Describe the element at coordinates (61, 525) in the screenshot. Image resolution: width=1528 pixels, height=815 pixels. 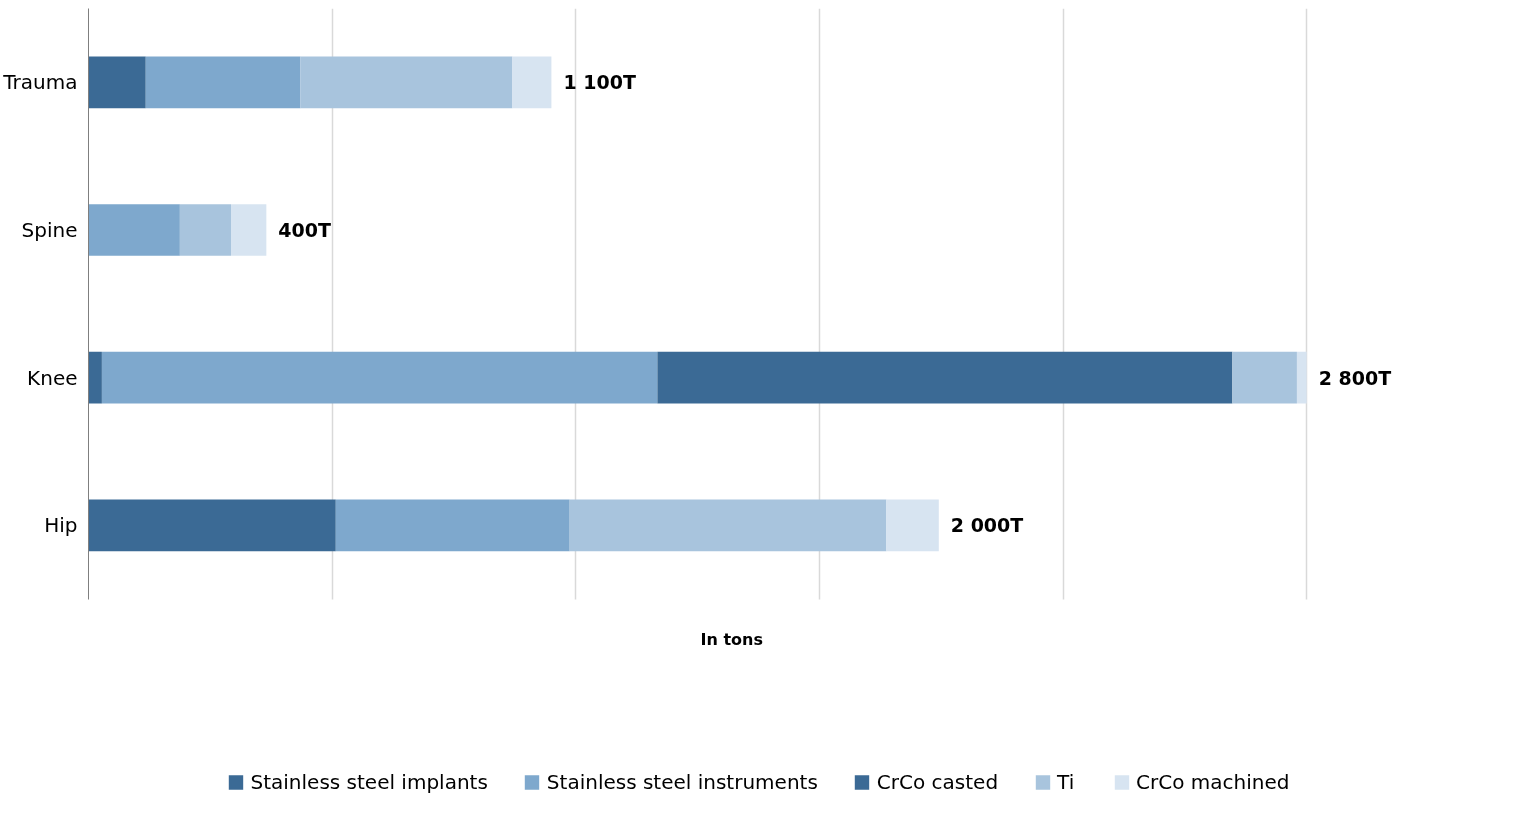
I see `y-tick-label: Hip` at that location.